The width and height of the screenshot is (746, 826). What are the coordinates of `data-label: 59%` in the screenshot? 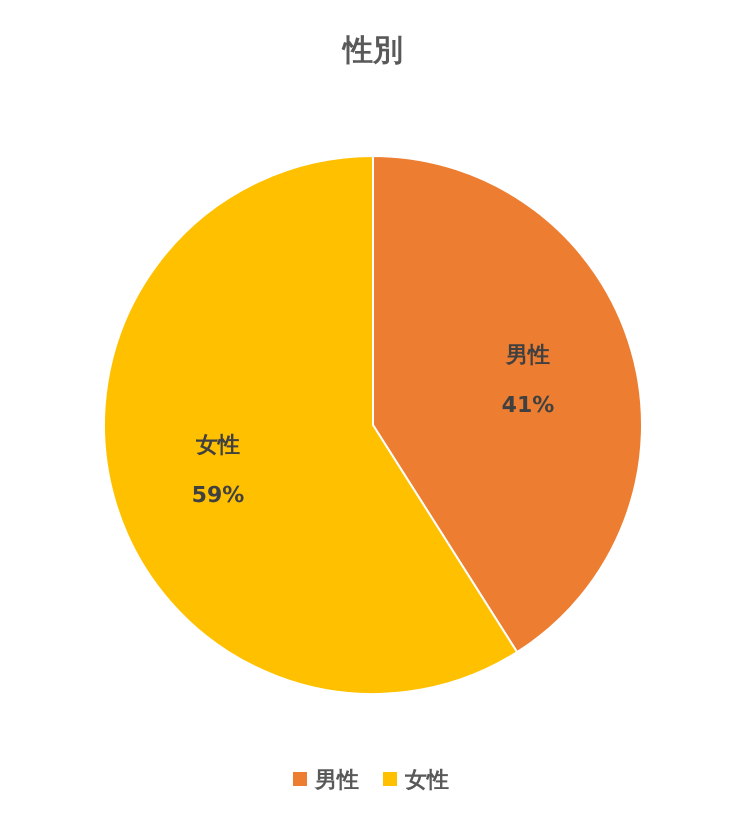 It's located at (218, 495).